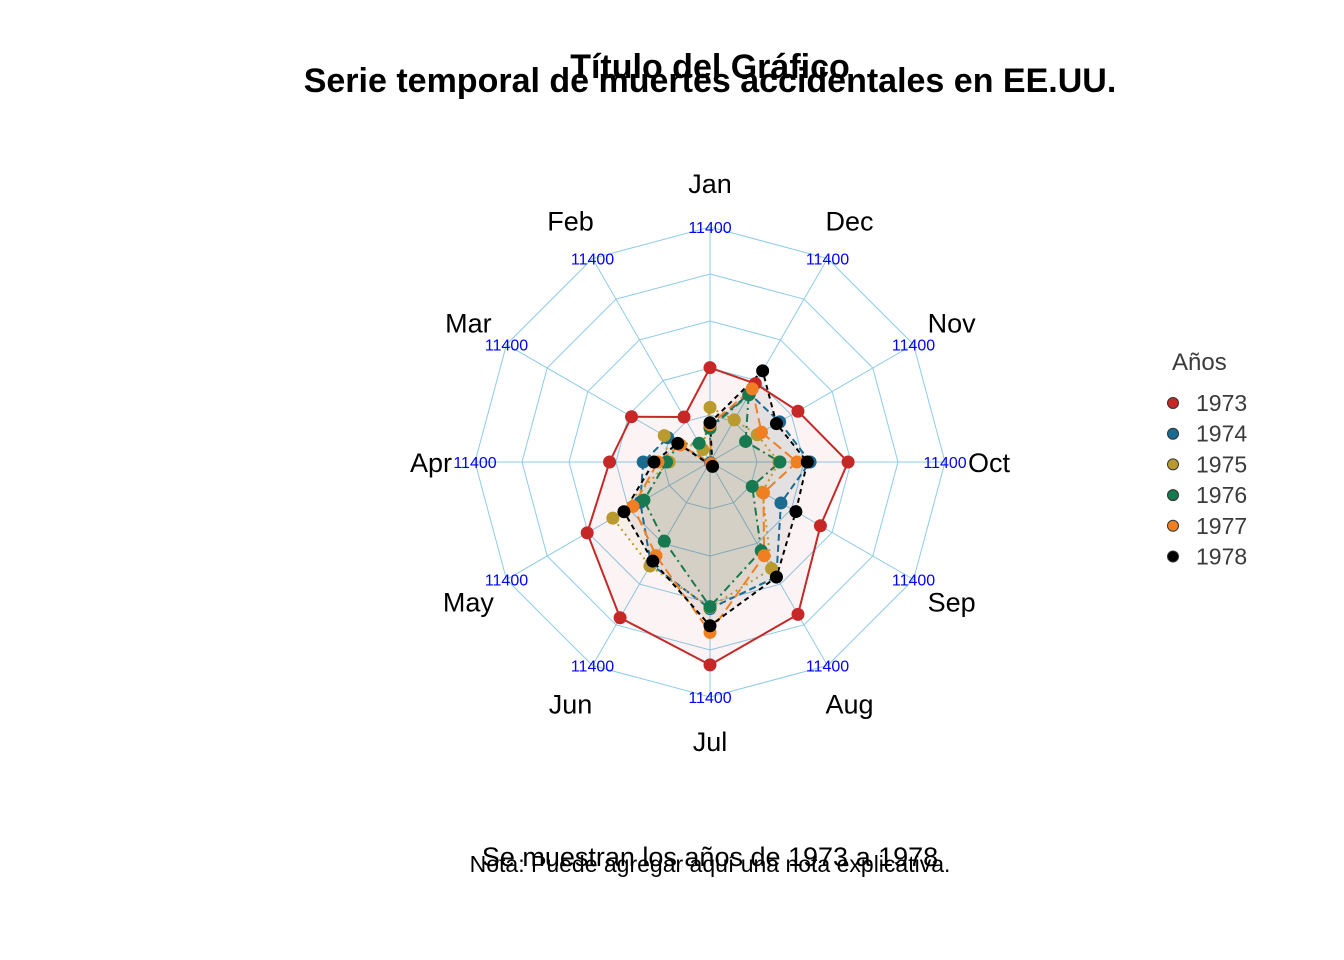 This screenshot has height=960, width=1344. What do you see at coordinates (849, 221) in the screenshot?
I see `month-label-Dec: Dec` at bounding box center [849, 221].